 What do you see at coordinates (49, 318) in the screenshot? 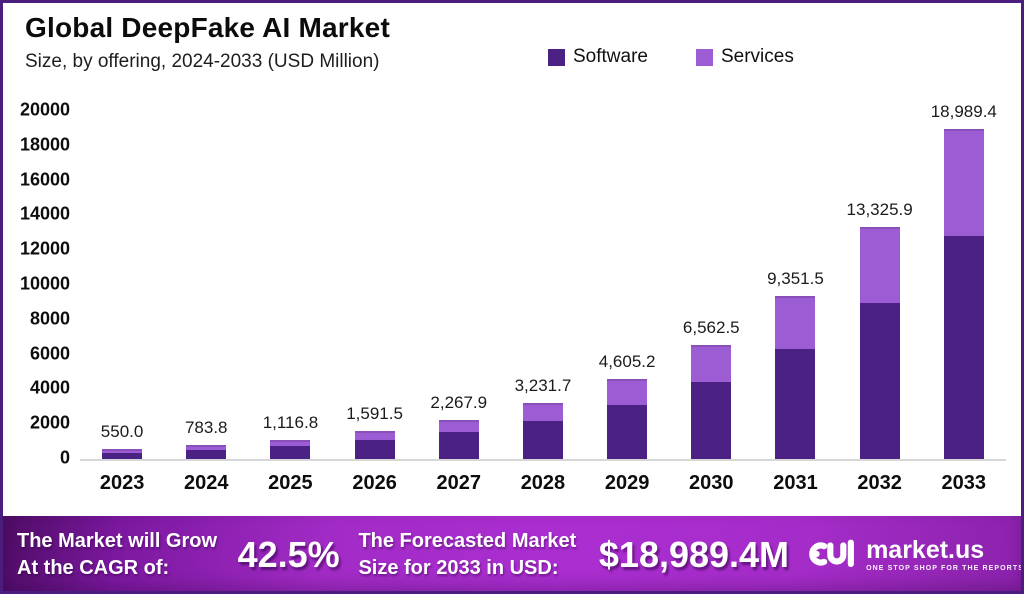
I see `y-tick-label: 8000` at bounding box center [49, 318].